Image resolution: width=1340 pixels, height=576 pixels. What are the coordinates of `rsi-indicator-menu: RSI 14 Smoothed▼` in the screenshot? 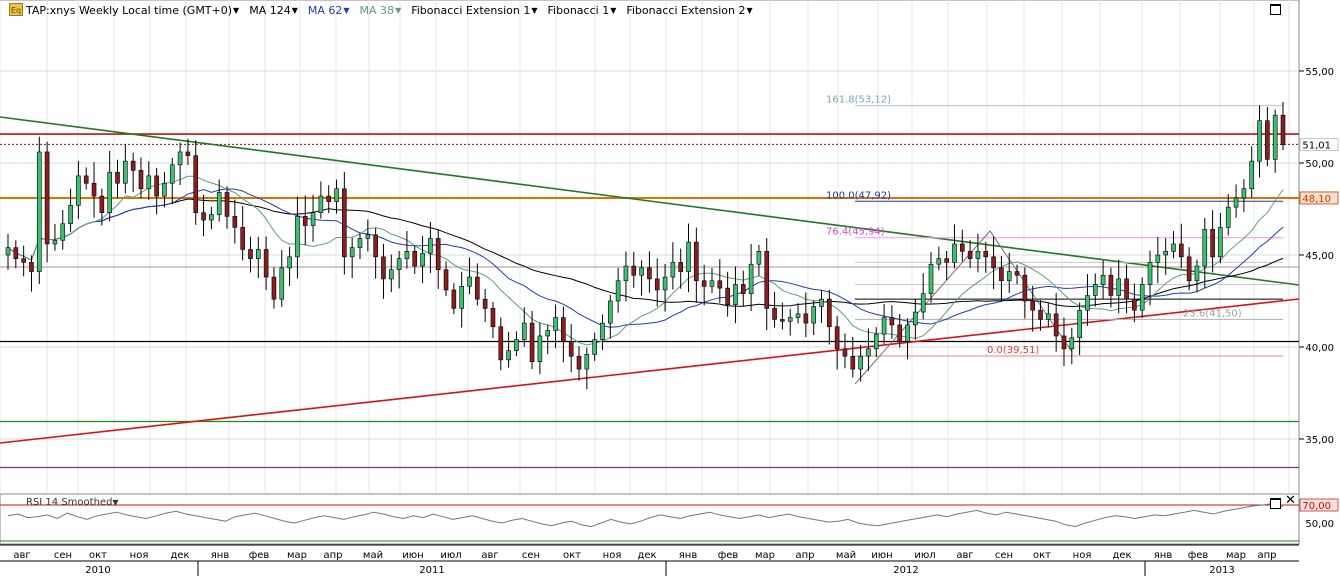 It's located at (72, 502).